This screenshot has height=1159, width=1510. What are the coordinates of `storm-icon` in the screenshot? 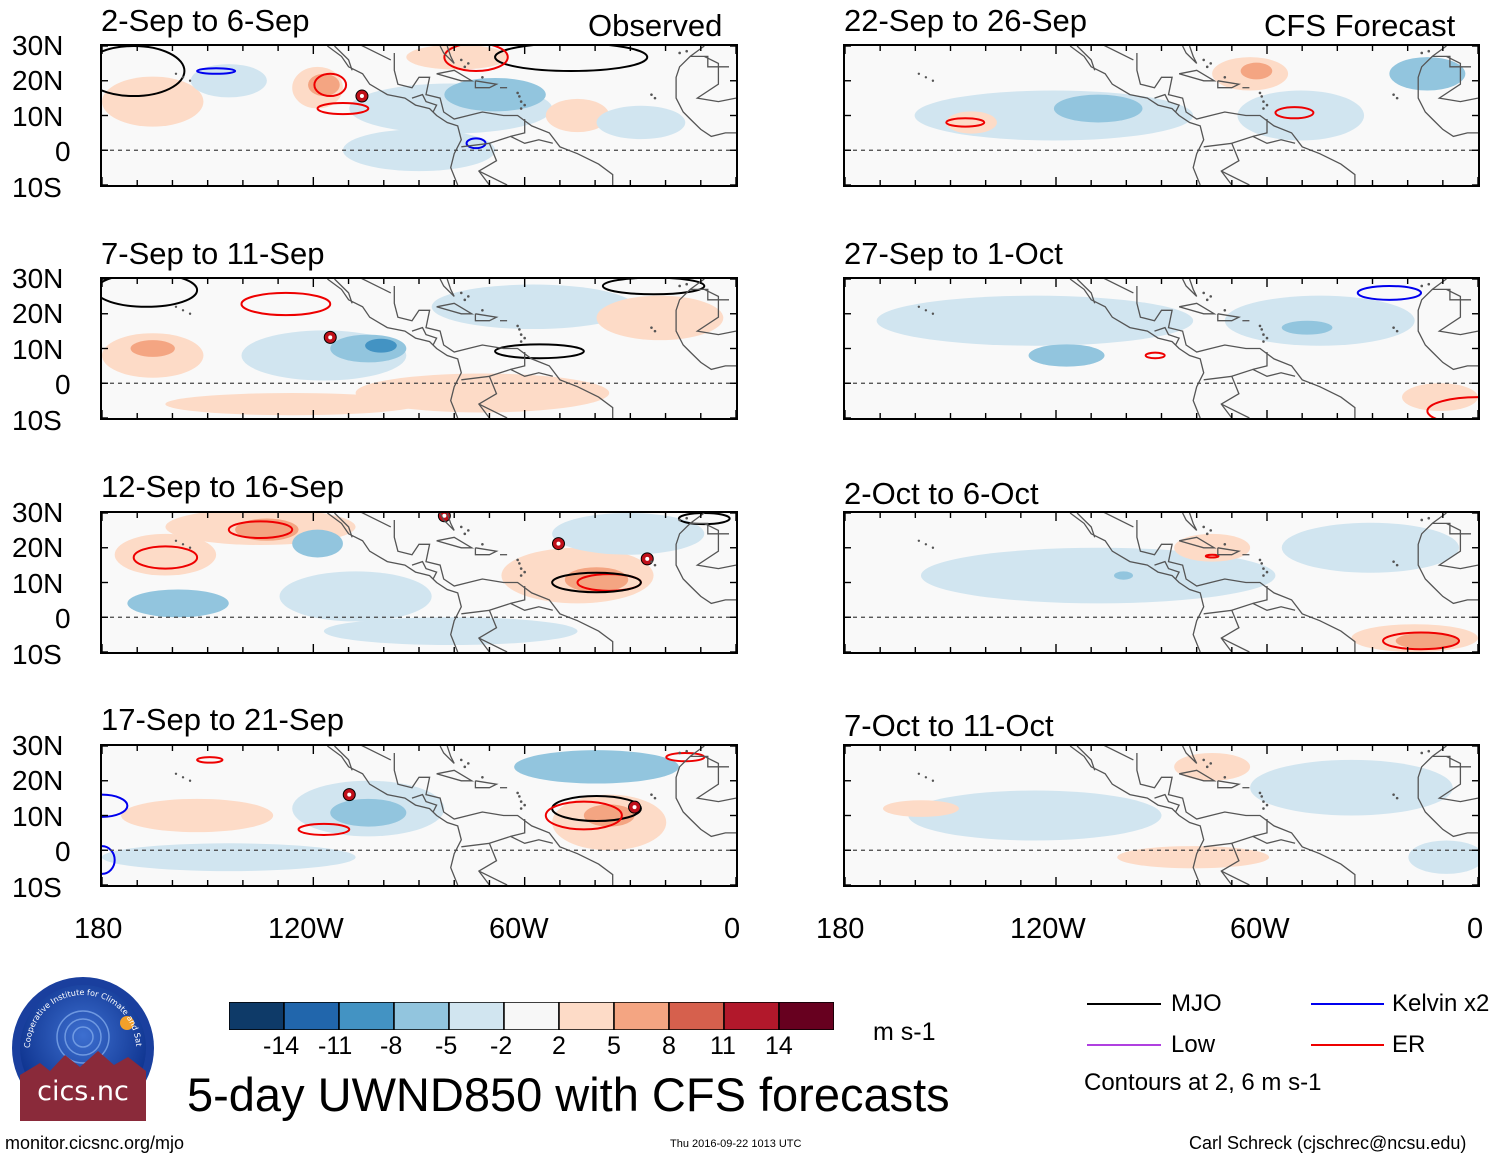 It's located at (349, 795).